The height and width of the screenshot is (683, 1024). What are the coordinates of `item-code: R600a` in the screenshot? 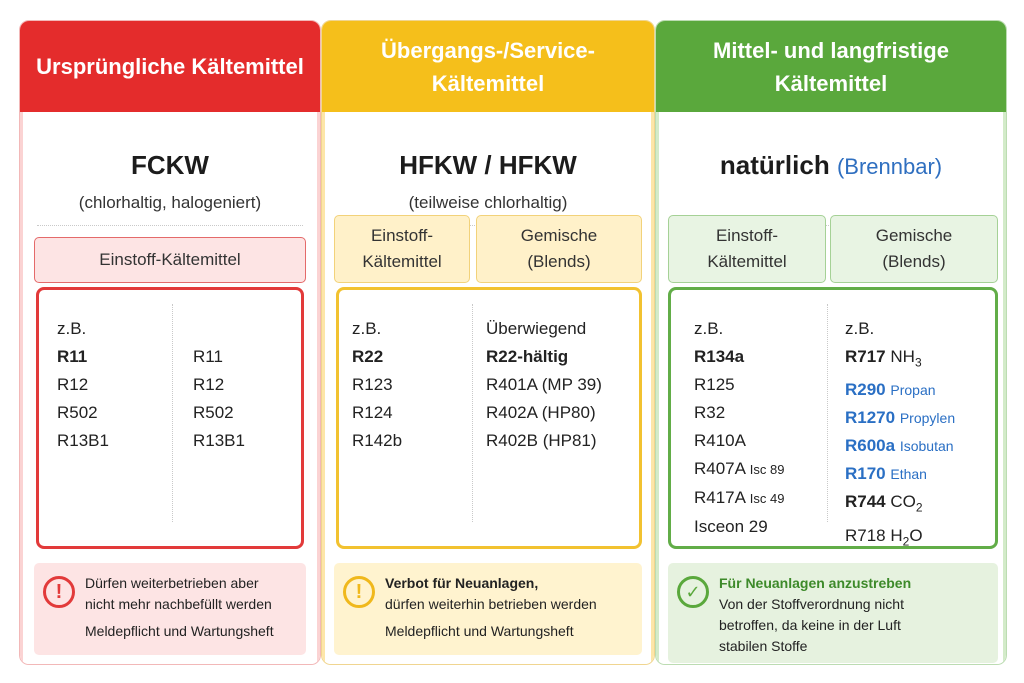 It's located at (870, 446).